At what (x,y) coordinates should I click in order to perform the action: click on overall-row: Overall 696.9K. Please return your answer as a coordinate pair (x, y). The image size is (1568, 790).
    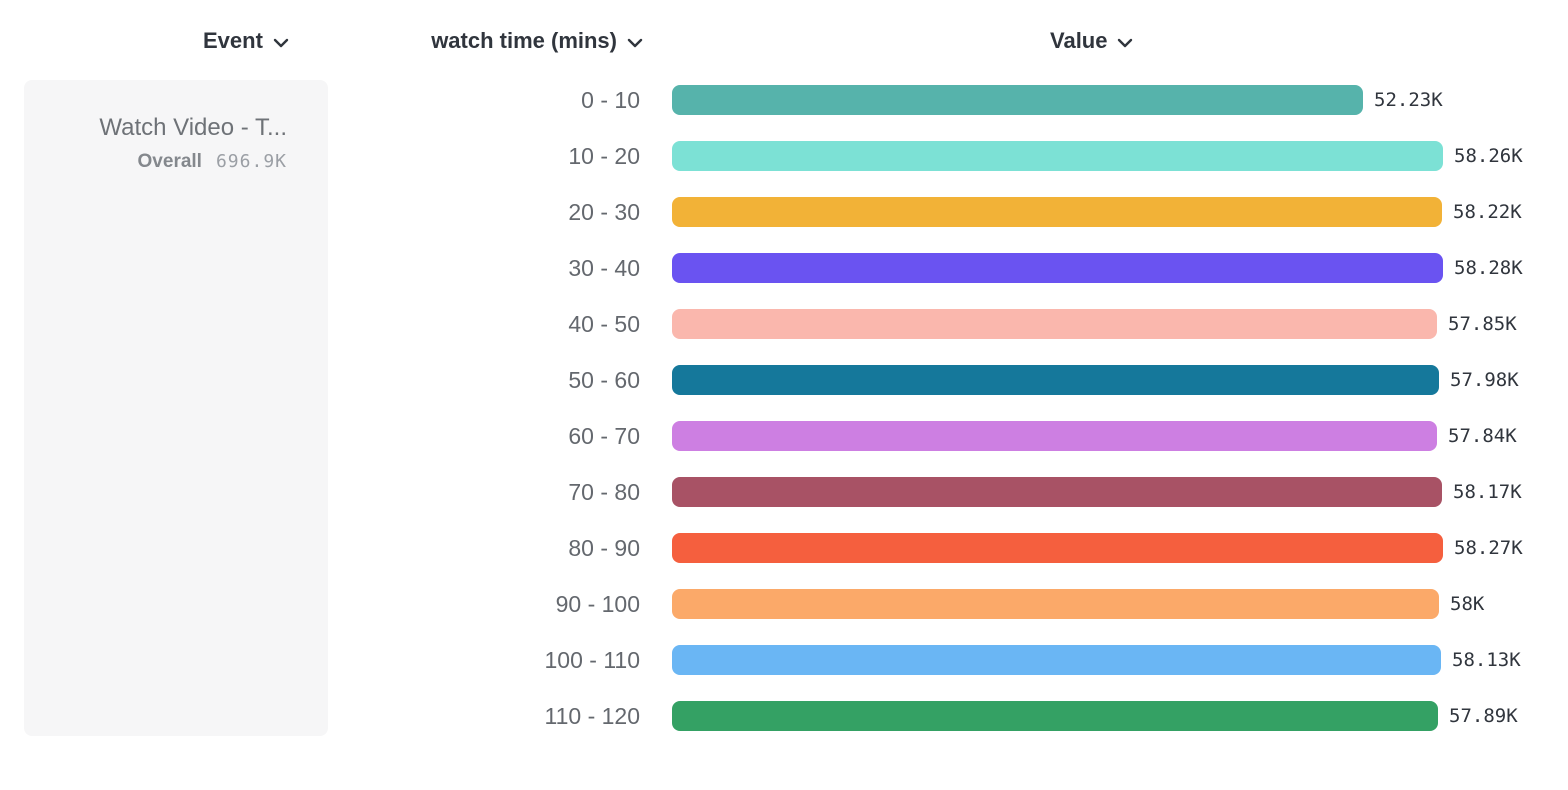
    Looking at the image, I should click on (161, 162).